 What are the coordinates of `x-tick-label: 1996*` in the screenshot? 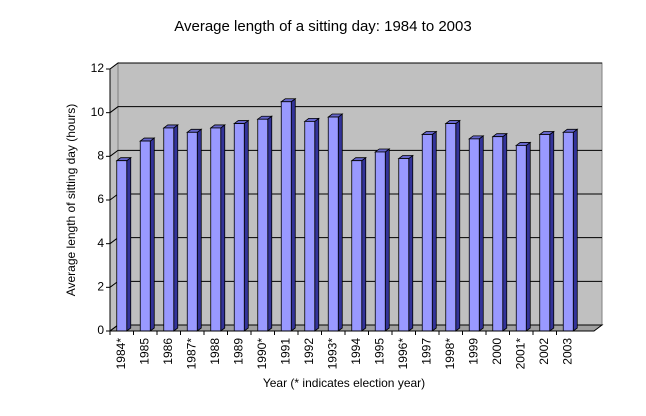 It's located at (403, 354).